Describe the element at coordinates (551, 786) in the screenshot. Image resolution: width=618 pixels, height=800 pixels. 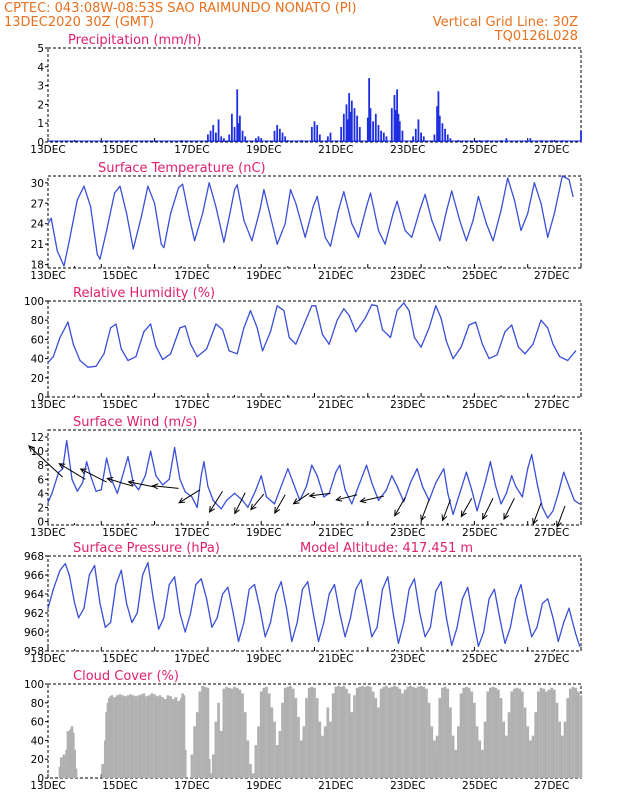
I see `x-tick-label: 27DEC` at that location.